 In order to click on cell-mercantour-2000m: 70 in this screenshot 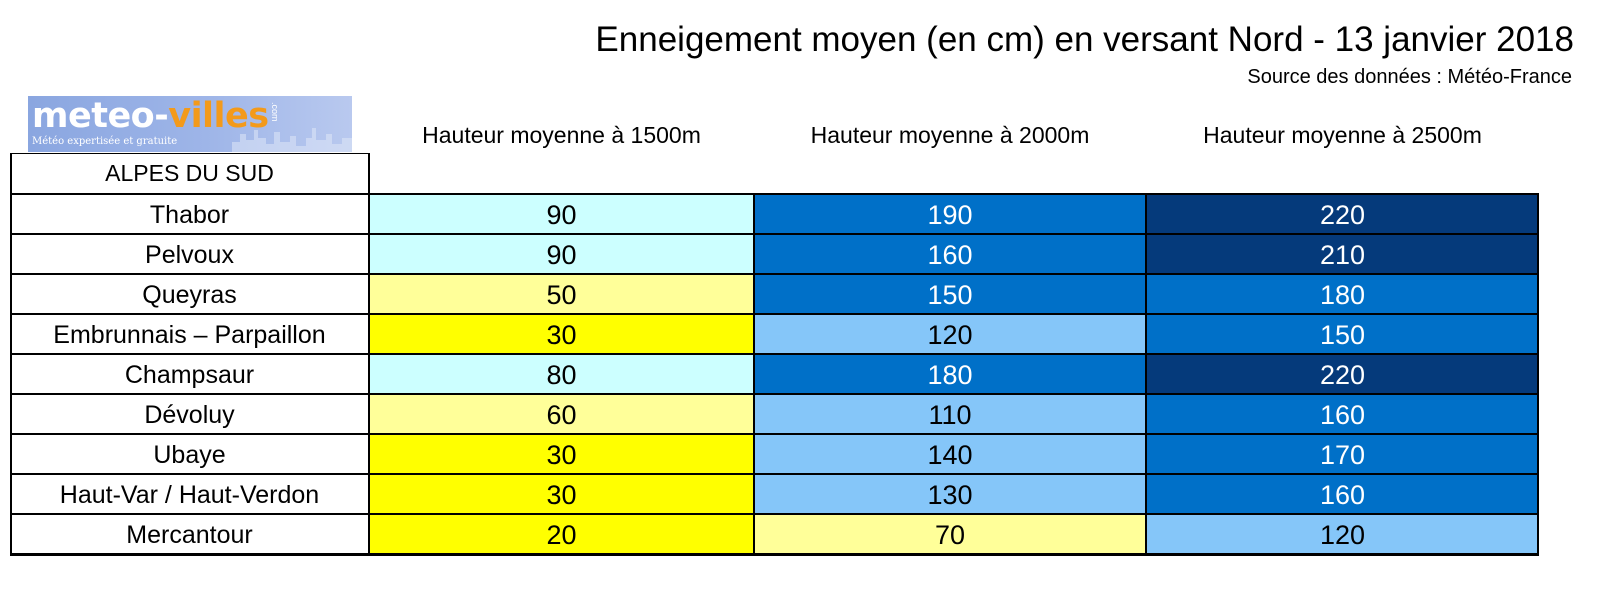, I will do `click(950, 535)`.